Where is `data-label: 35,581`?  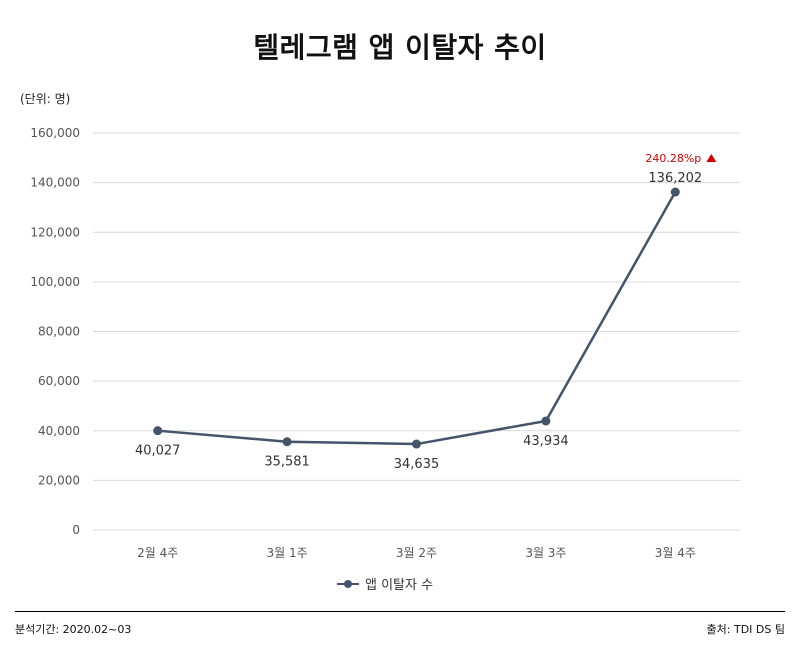
data-label: 35,581 is located at coordinates (287, 462).